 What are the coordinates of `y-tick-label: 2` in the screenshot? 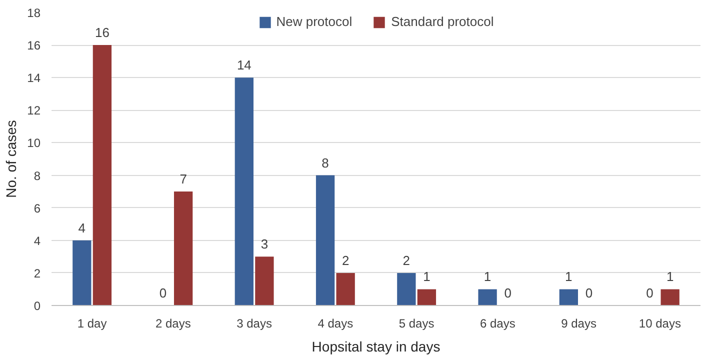 It's located at (37, 273).